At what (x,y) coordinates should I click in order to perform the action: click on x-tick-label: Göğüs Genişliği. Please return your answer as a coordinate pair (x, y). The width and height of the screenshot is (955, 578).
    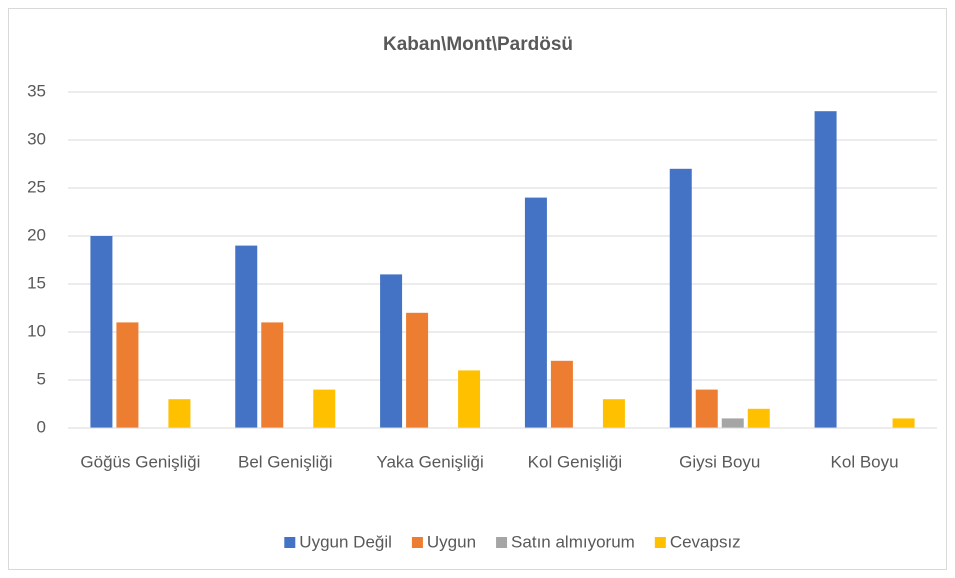
    Looking at the image, I should click on (140, 461).